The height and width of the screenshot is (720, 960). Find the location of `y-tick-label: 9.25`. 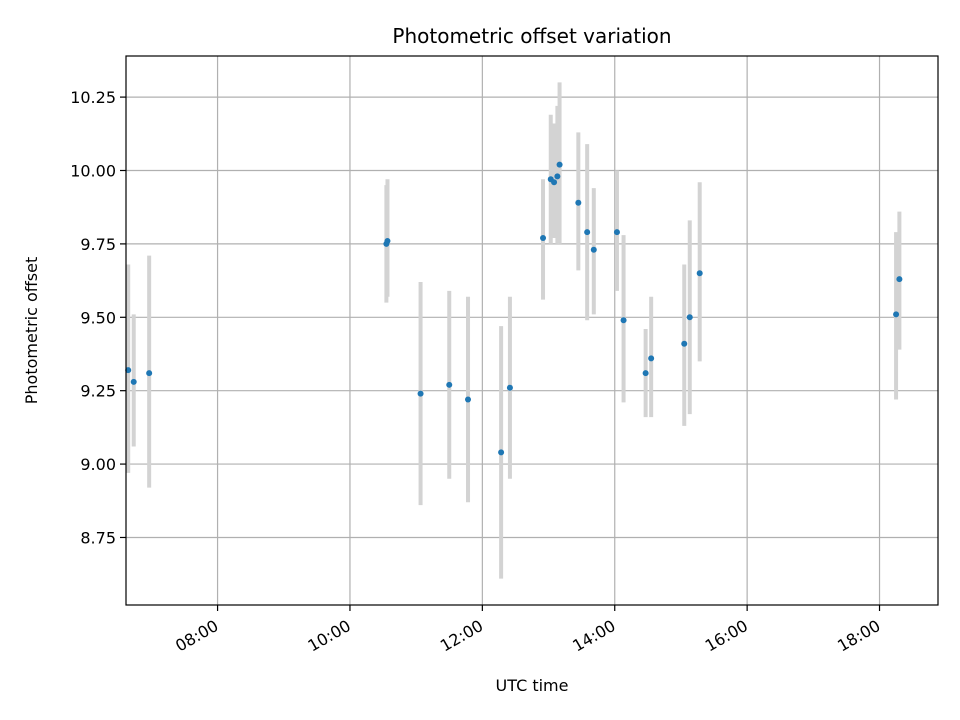

y-tick-label: 9.25 is located at coordinates (98, 391).